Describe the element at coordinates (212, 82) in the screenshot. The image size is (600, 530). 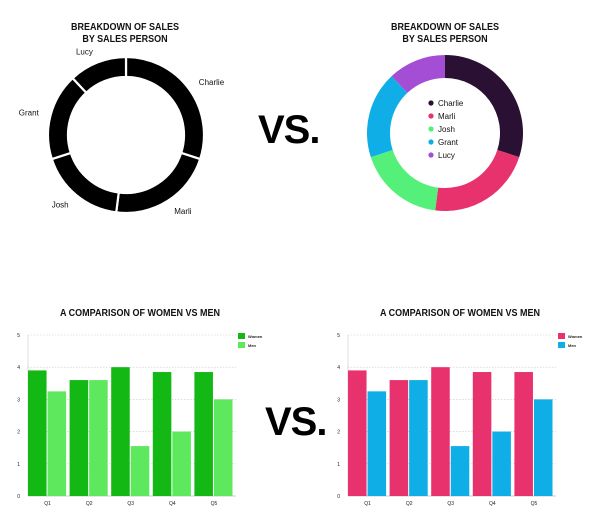
I see `slice-label-charlie: Charlie` at that location.